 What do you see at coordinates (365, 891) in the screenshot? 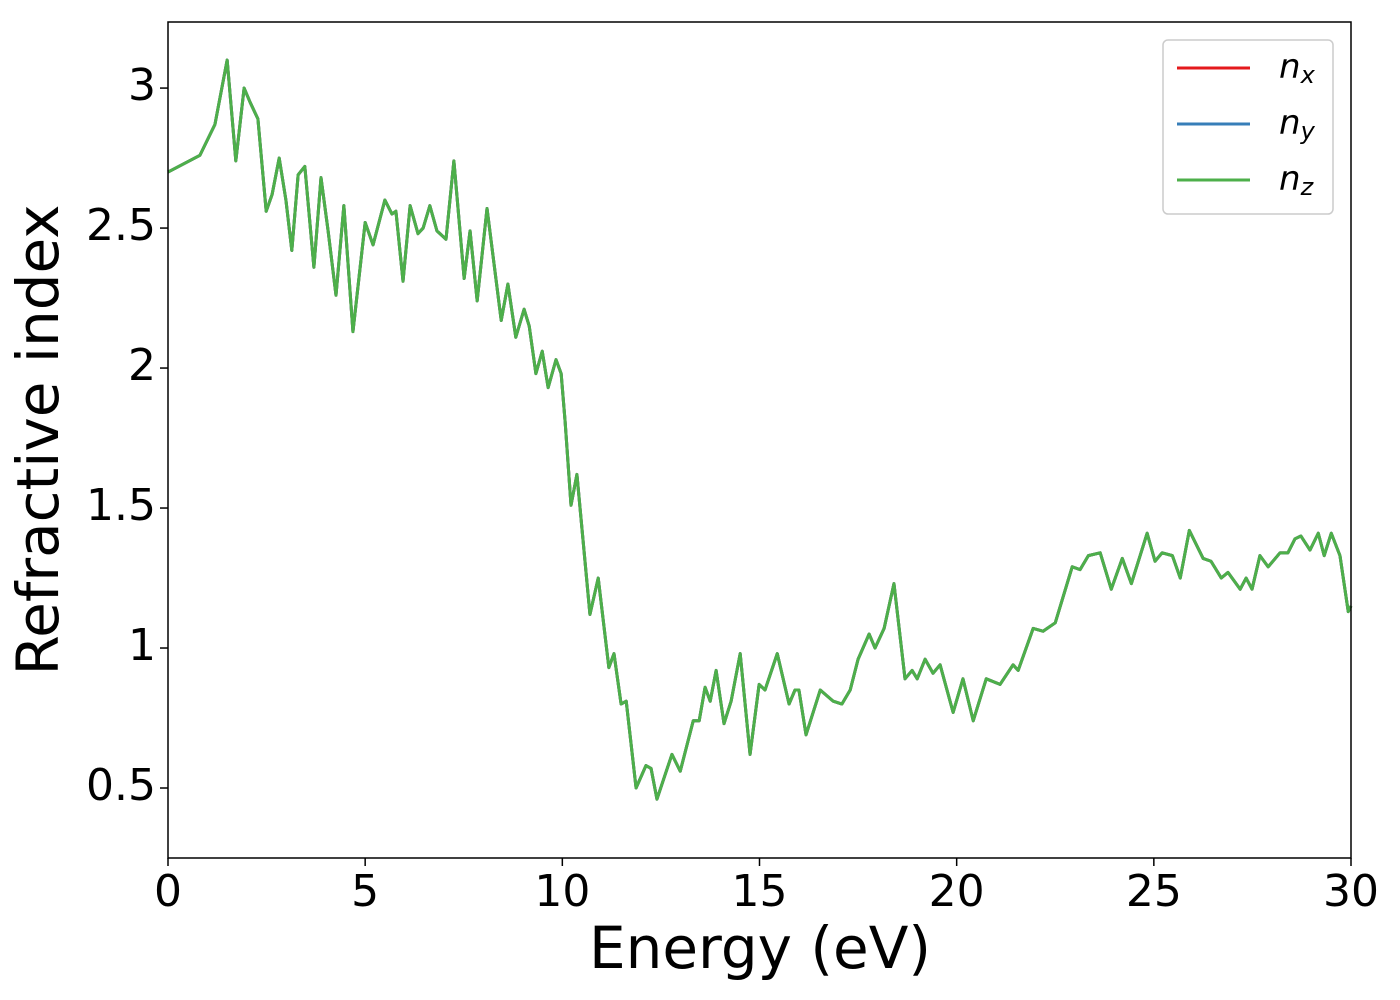
I see `x-tick-label: 5` at bounding box center [365, 891].